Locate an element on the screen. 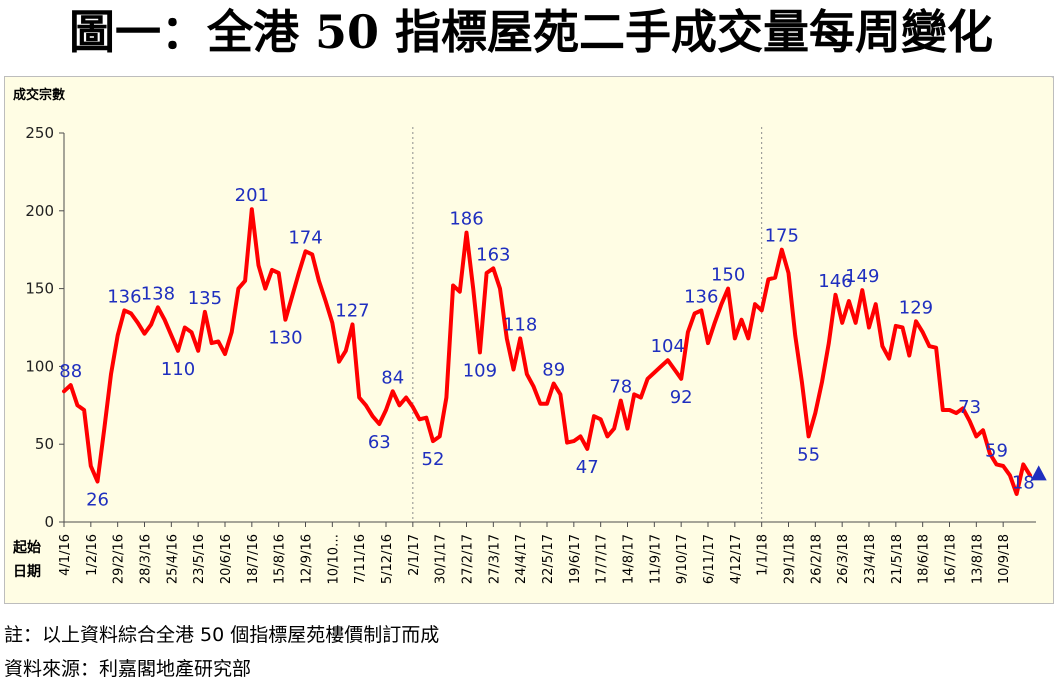  y-tick-label: 0 is located at coordinates (49, 522).